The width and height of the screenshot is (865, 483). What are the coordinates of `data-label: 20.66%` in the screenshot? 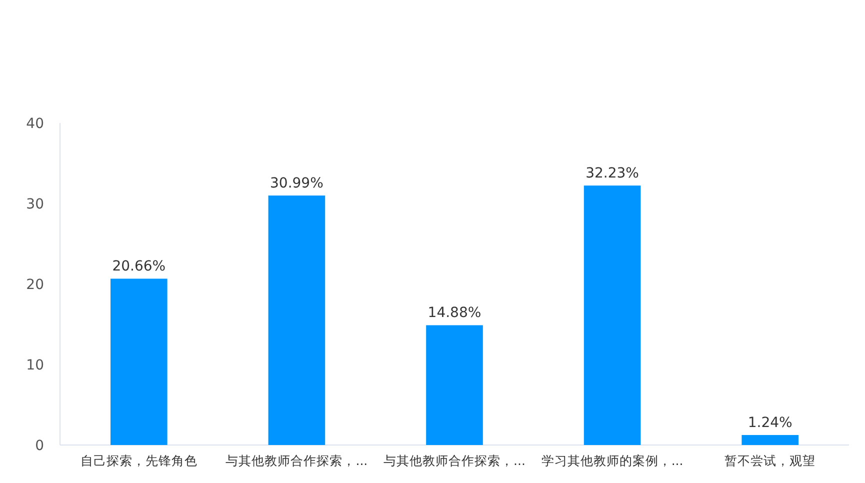 It's located at (139, 266).